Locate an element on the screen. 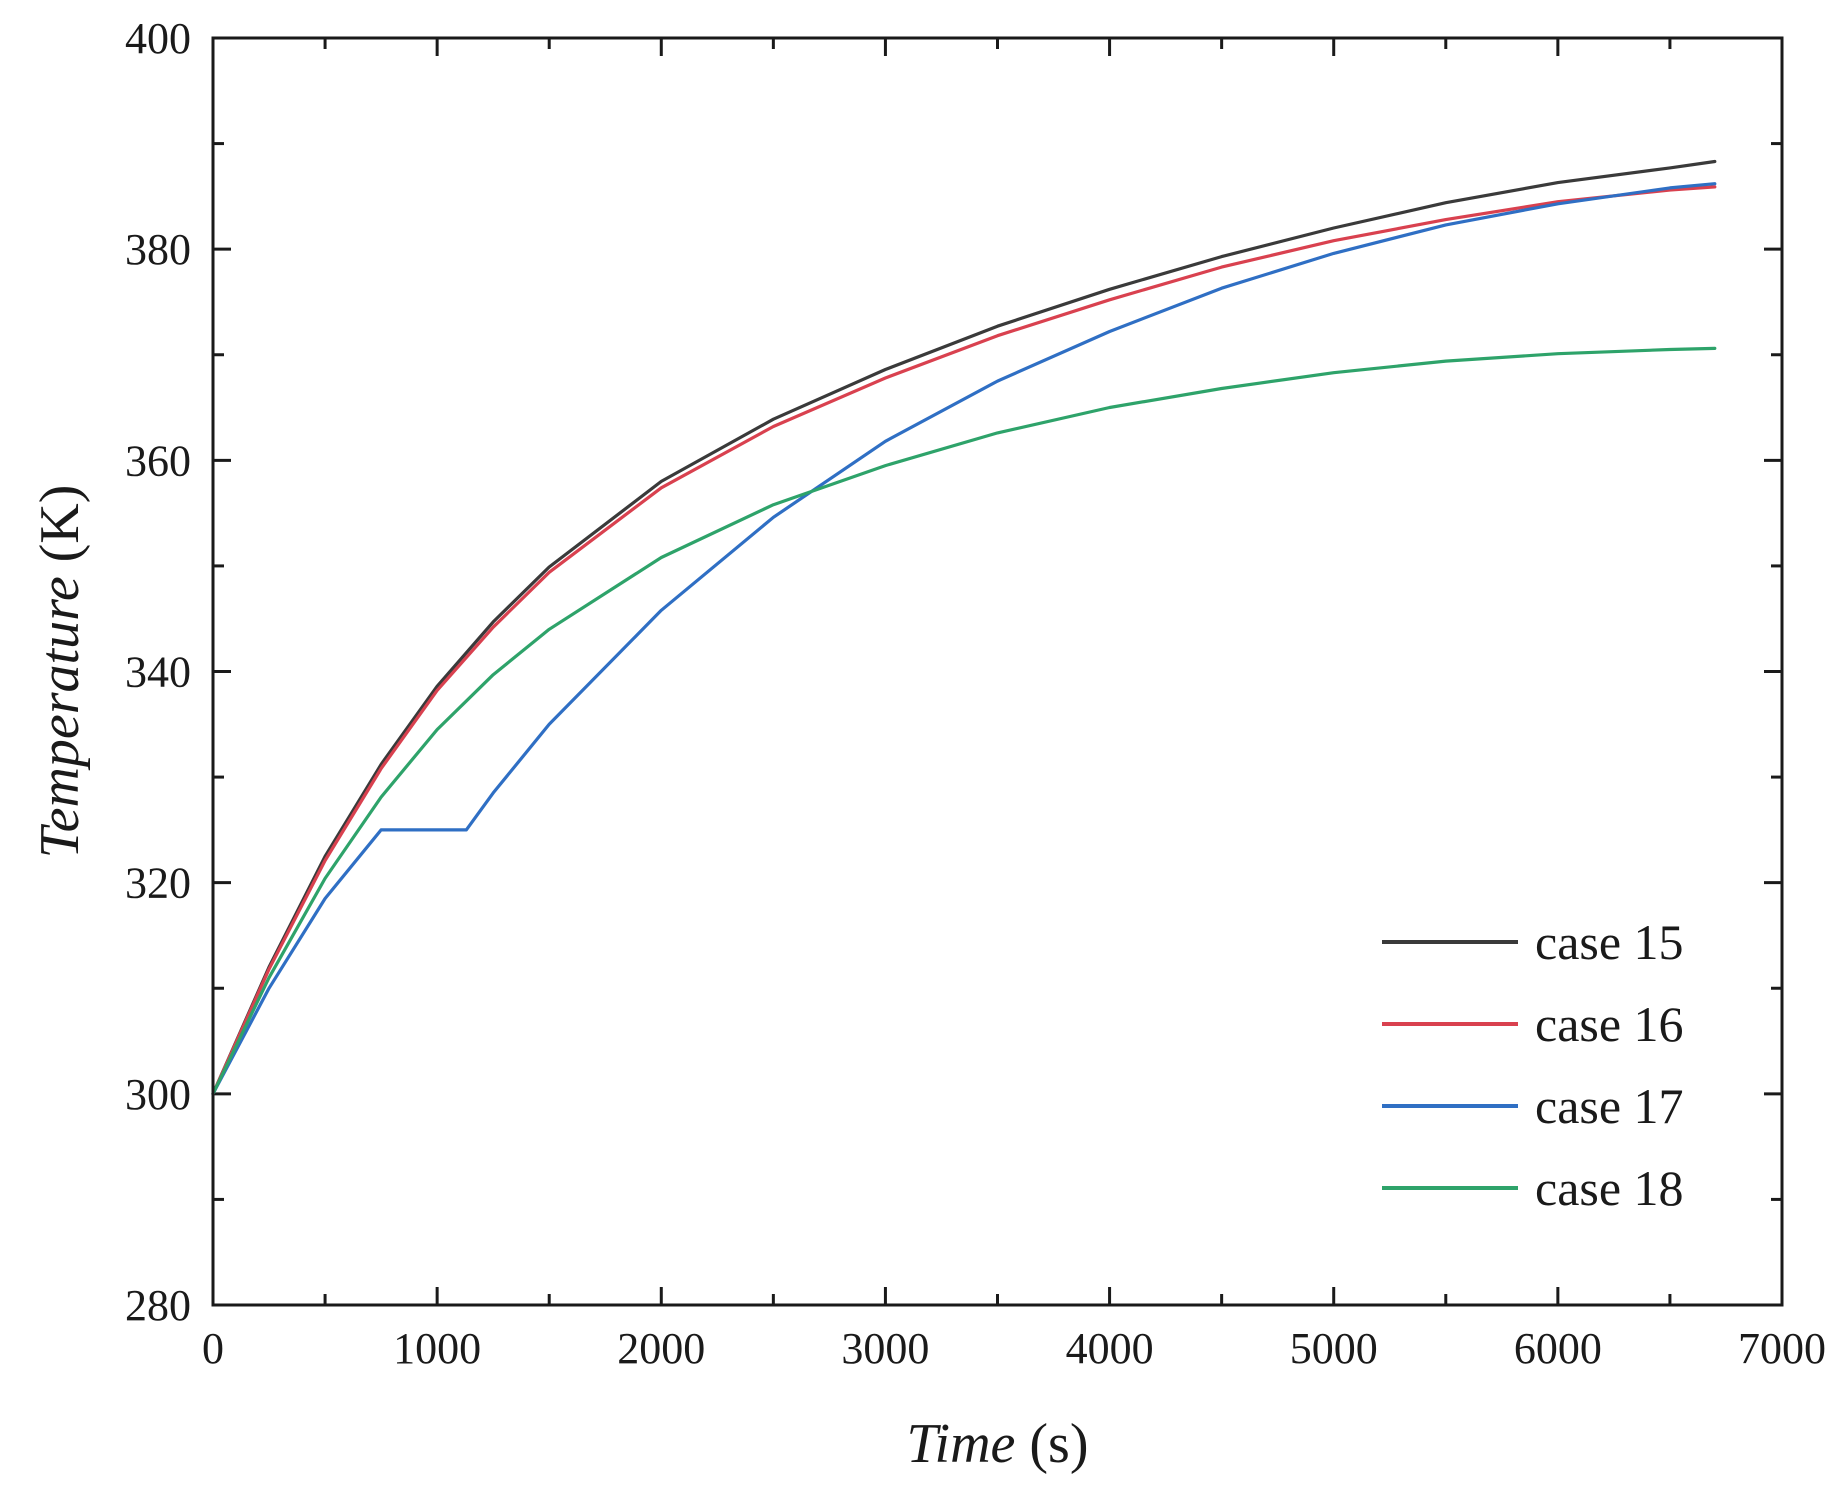 This screenshot has width=1846, height=1493. y-tick-label: 300 is located at coordinates (158, 1094).